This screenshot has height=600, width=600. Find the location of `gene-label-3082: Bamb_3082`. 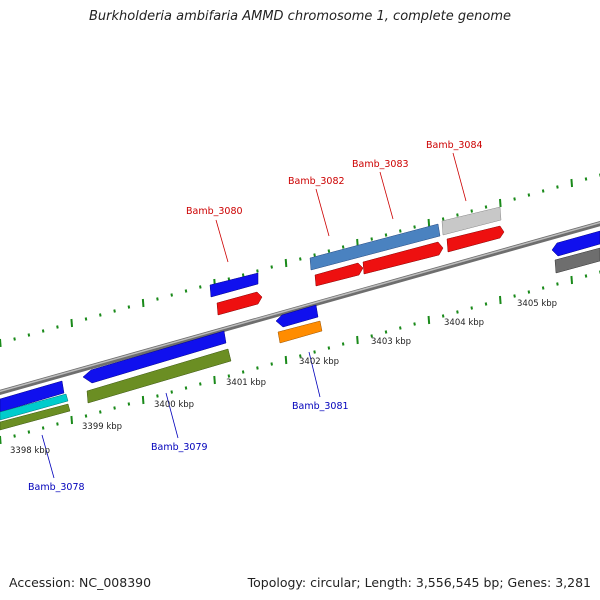

gene-label-3082: Bamb_3082 is located at coordinates (316, 181).